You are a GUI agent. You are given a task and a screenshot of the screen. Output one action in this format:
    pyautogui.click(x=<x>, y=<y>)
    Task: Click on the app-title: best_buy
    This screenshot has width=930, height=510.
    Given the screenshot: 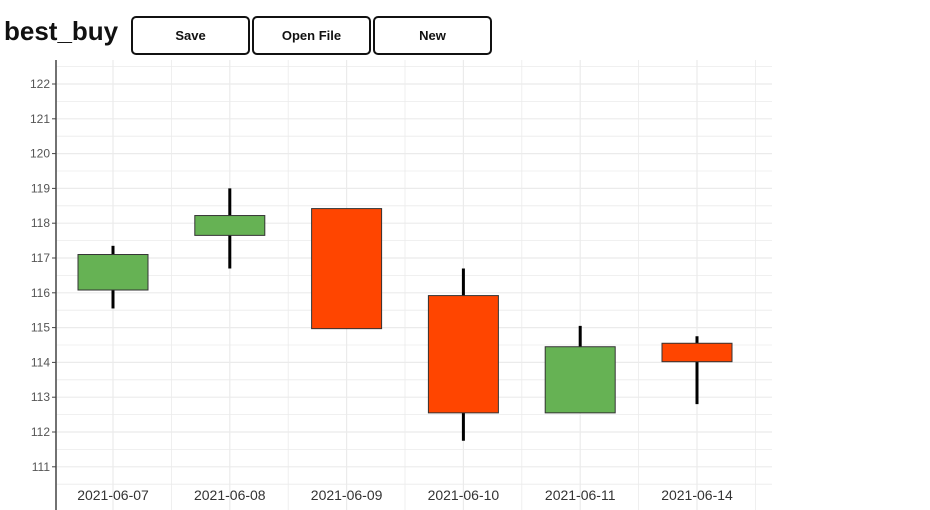 What is the action you would take?
    pyautogui.click(x=61, y=31)
    